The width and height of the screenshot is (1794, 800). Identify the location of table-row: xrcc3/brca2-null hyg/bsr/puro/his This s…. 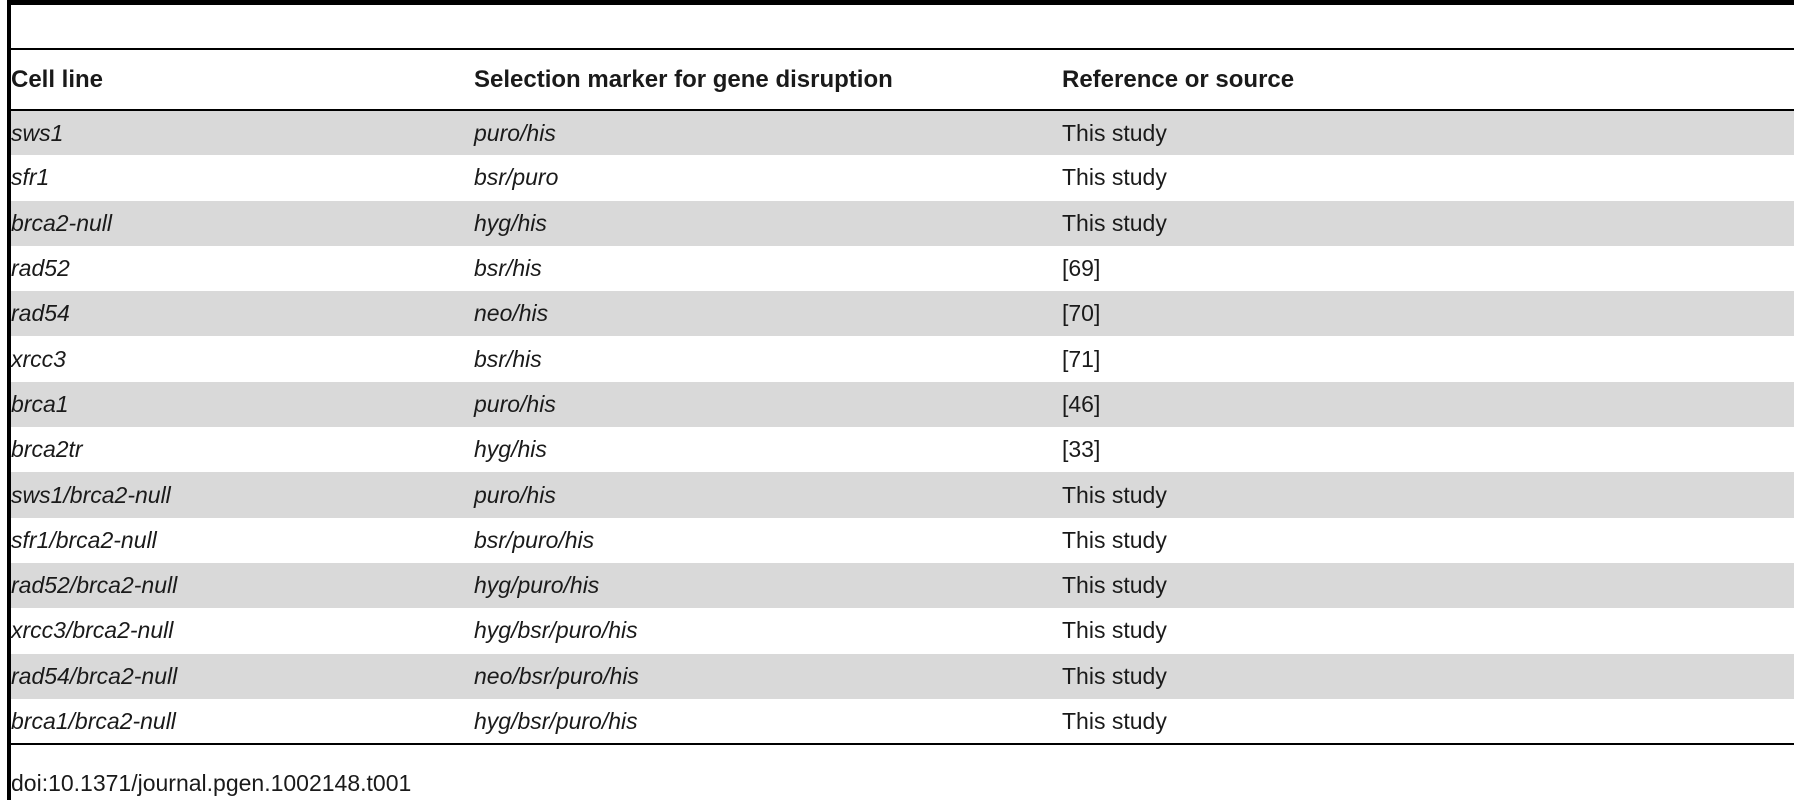
(902, 631).